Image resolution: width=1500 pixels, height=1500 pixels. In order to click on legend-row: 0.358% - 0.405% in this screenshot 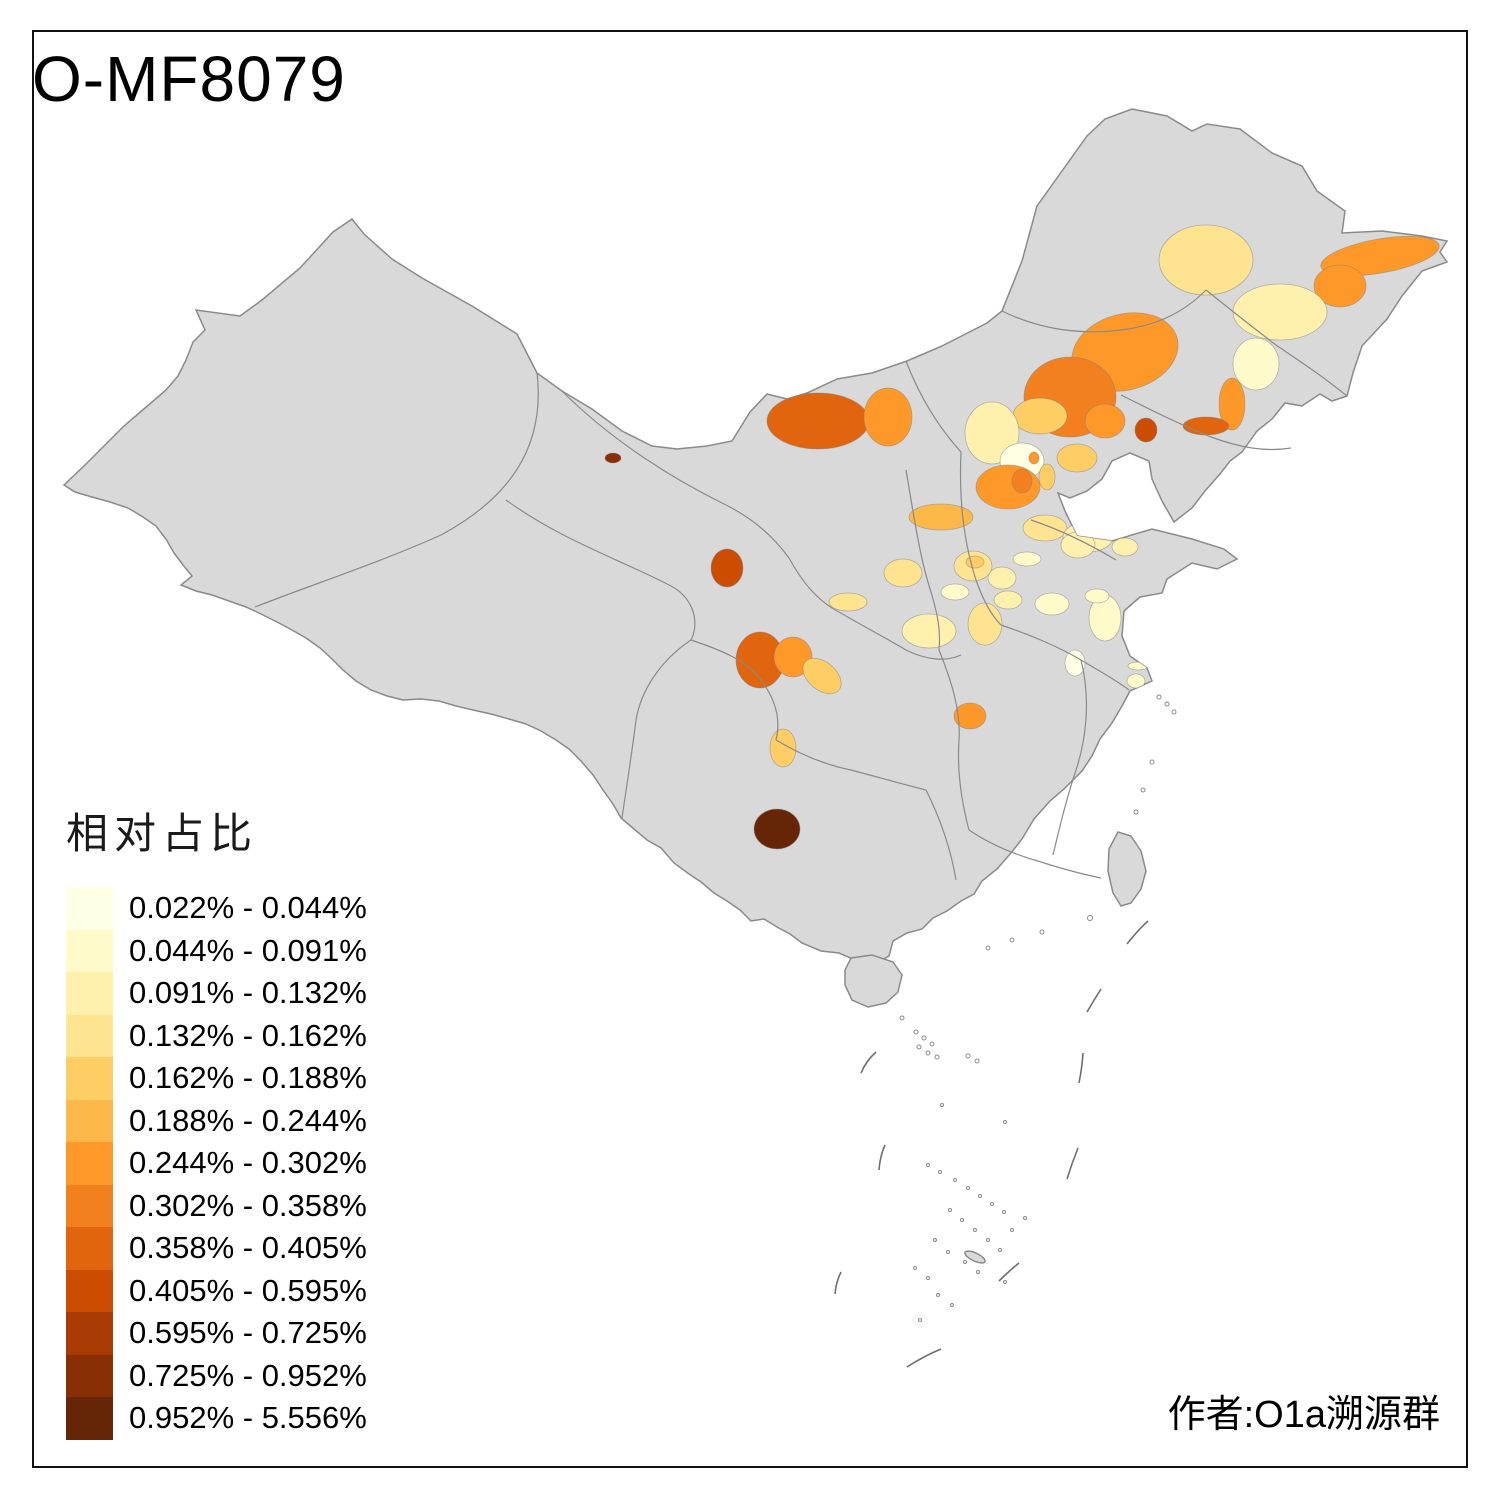, I will do `click(216, 1248)`.